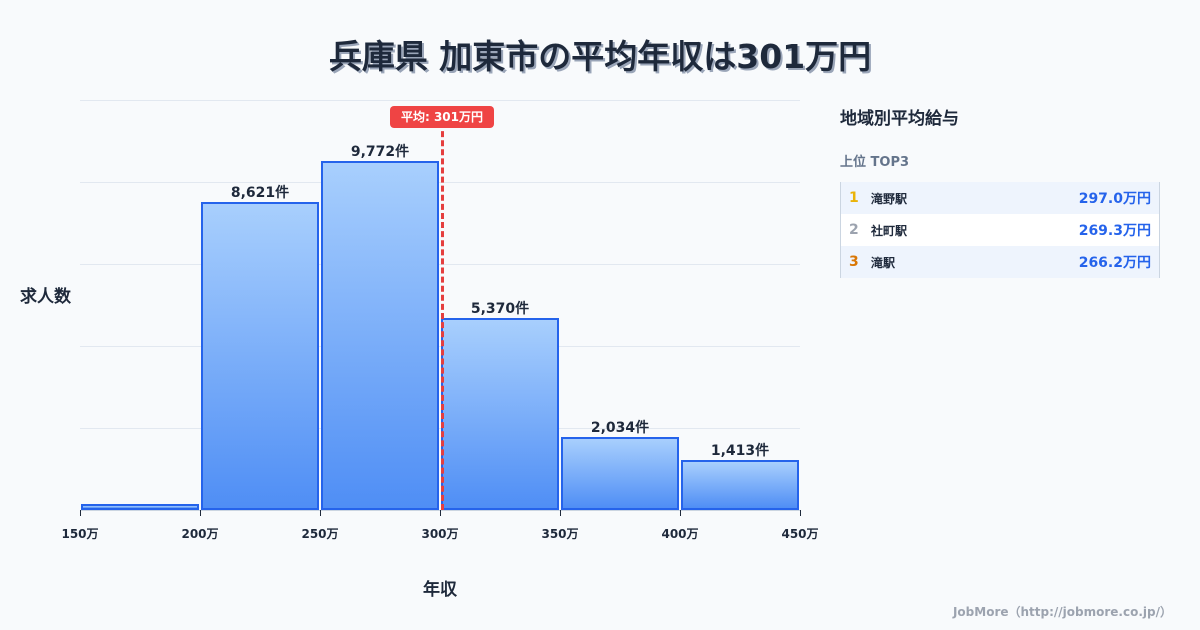  What do you see at coordinates (875, 162) in the screenshot?
I see `panel-subtitle: 上位 TOP3` at bounding box center [875, 162].